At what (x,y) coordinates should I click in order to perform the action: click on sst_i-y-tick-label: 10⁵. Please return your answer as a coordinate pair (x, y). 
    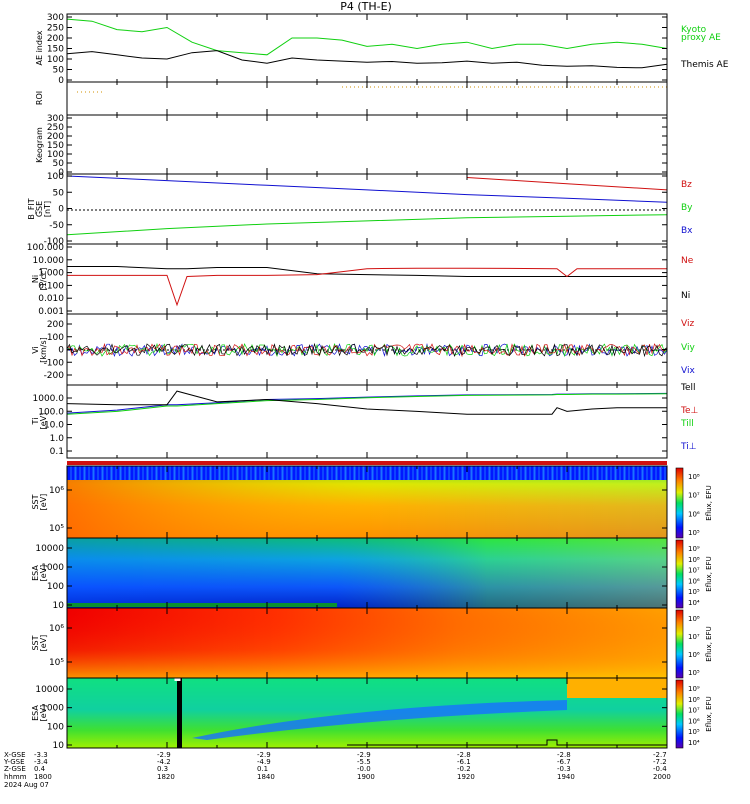
    Looking at the image, I should click on (56, 529).